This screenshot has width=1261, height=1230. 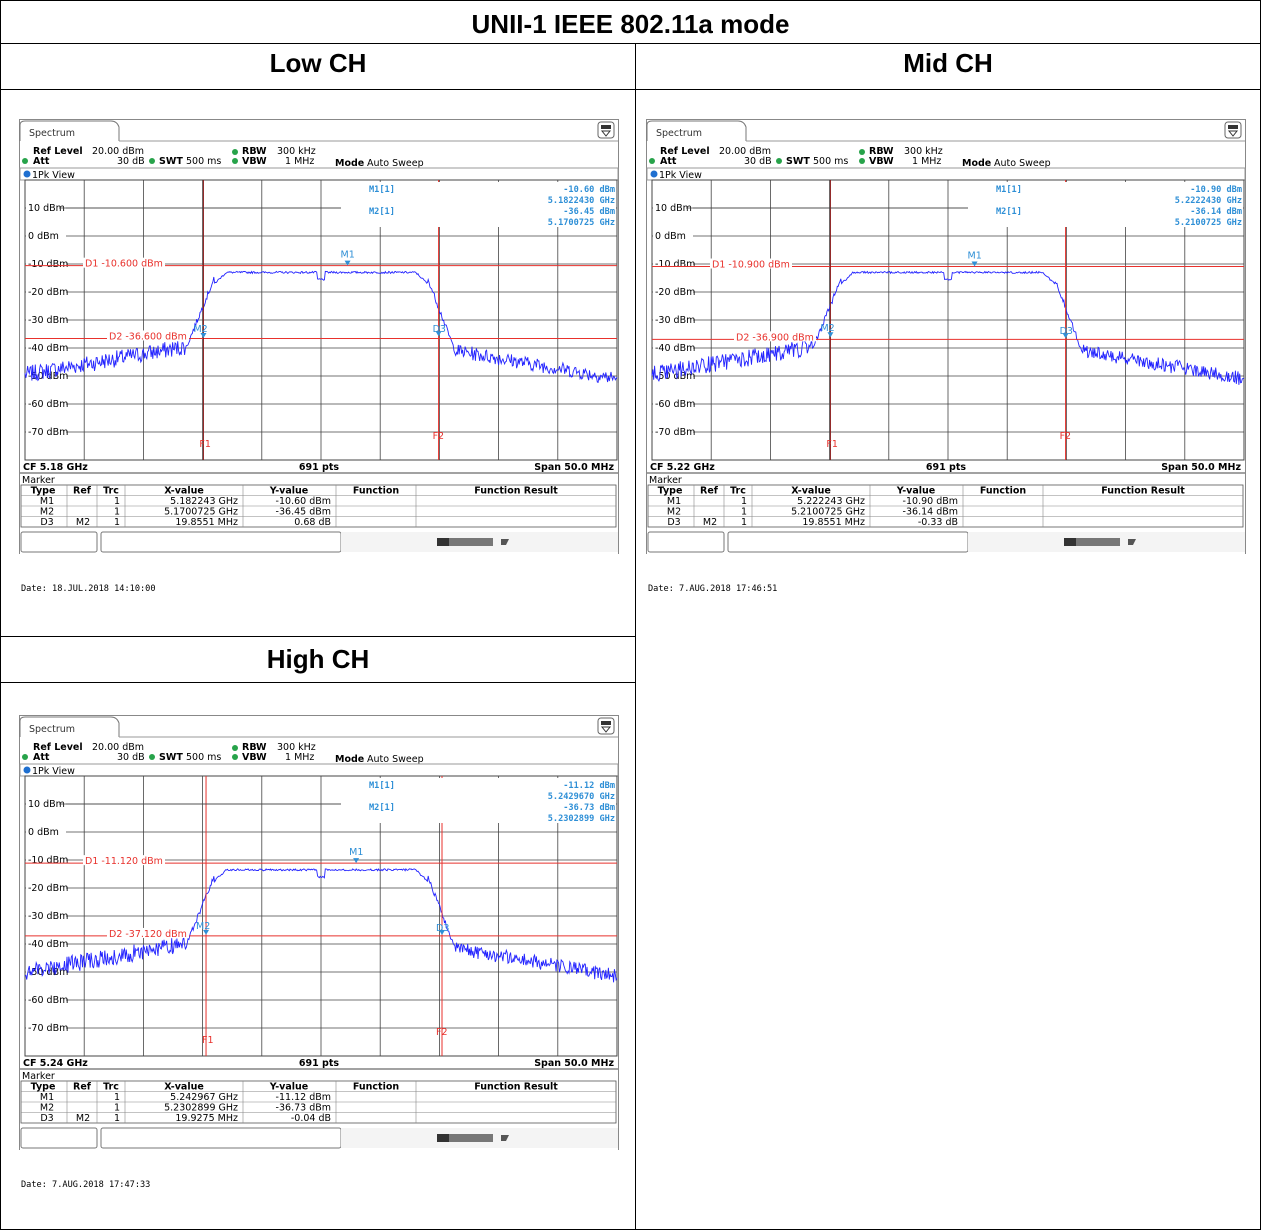 I want to click on table-header-cell: Function, so click(x=1003, y=491).